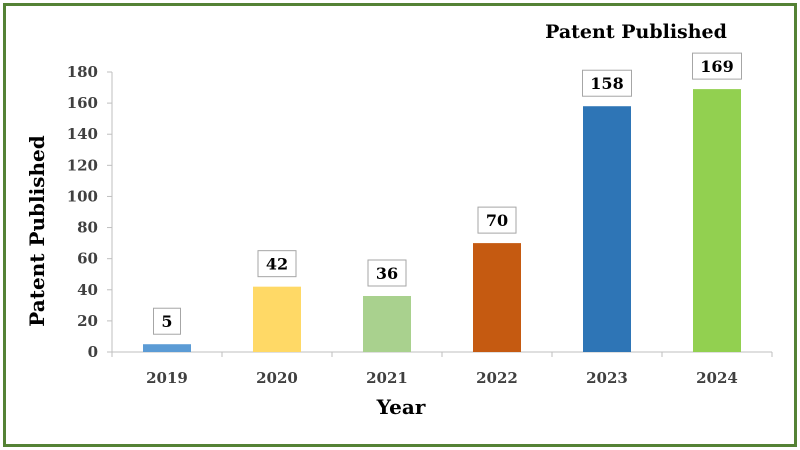 This screenshot has height=450, width=800. Describe the element at coordinates (87, 259) in the screenshot. I see `y-tick-label: 60` at that location.